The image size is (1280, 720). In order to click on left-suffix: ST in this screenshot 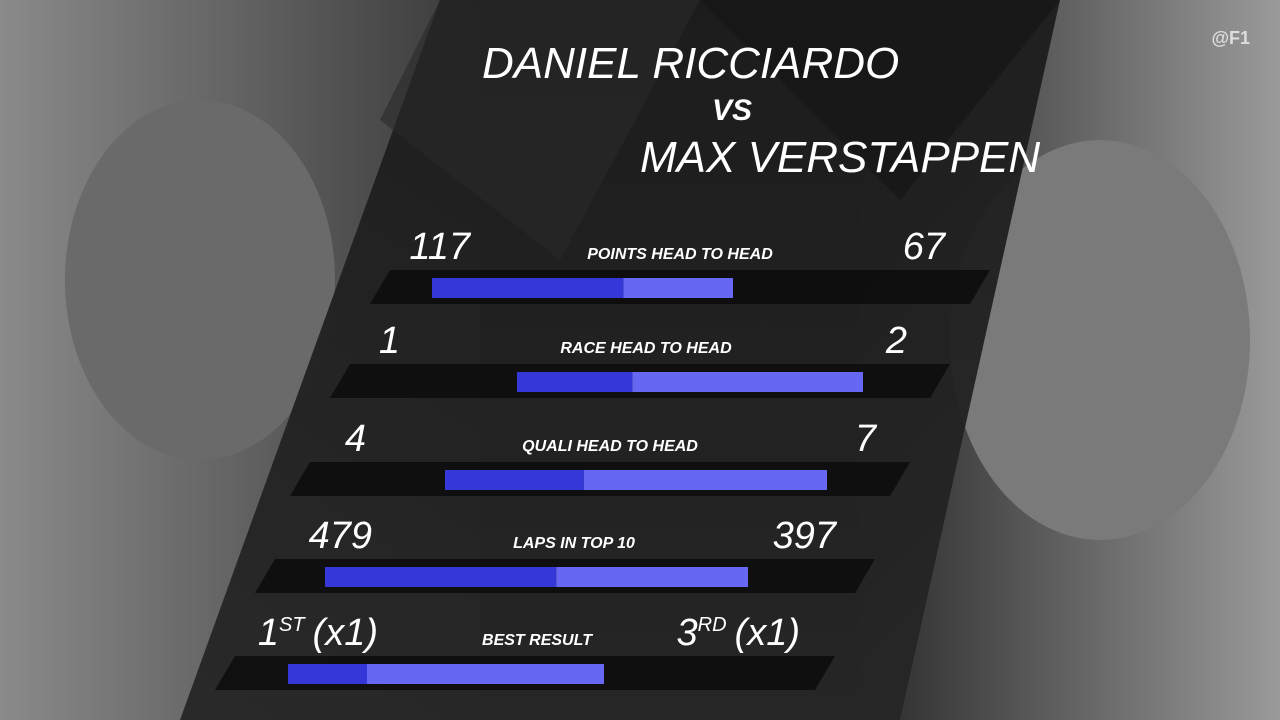, I will do `click(292, 625)`.